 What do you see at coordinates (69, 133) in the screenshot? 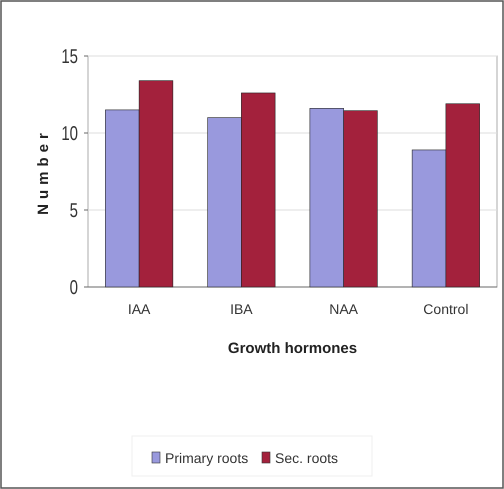
I see `y-tick-label: 10` at bounding box center [69, 133].